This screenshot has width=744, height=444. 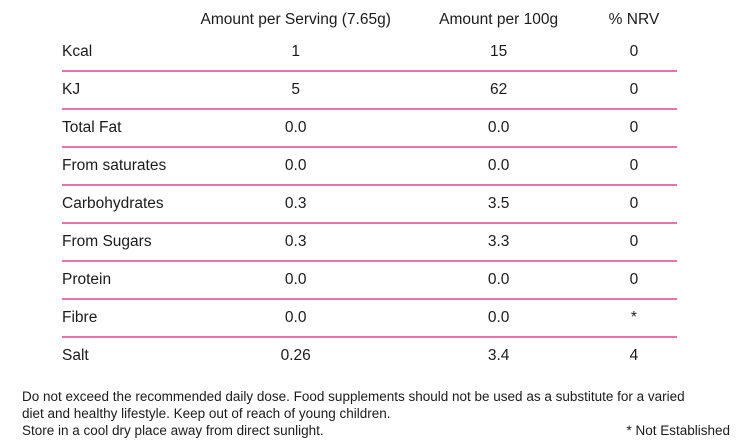 What do you see at coordinates (123, 53) in the screenshot?
I see `nutrient-label-cell: Kcal` at bounding box center [123, 53].